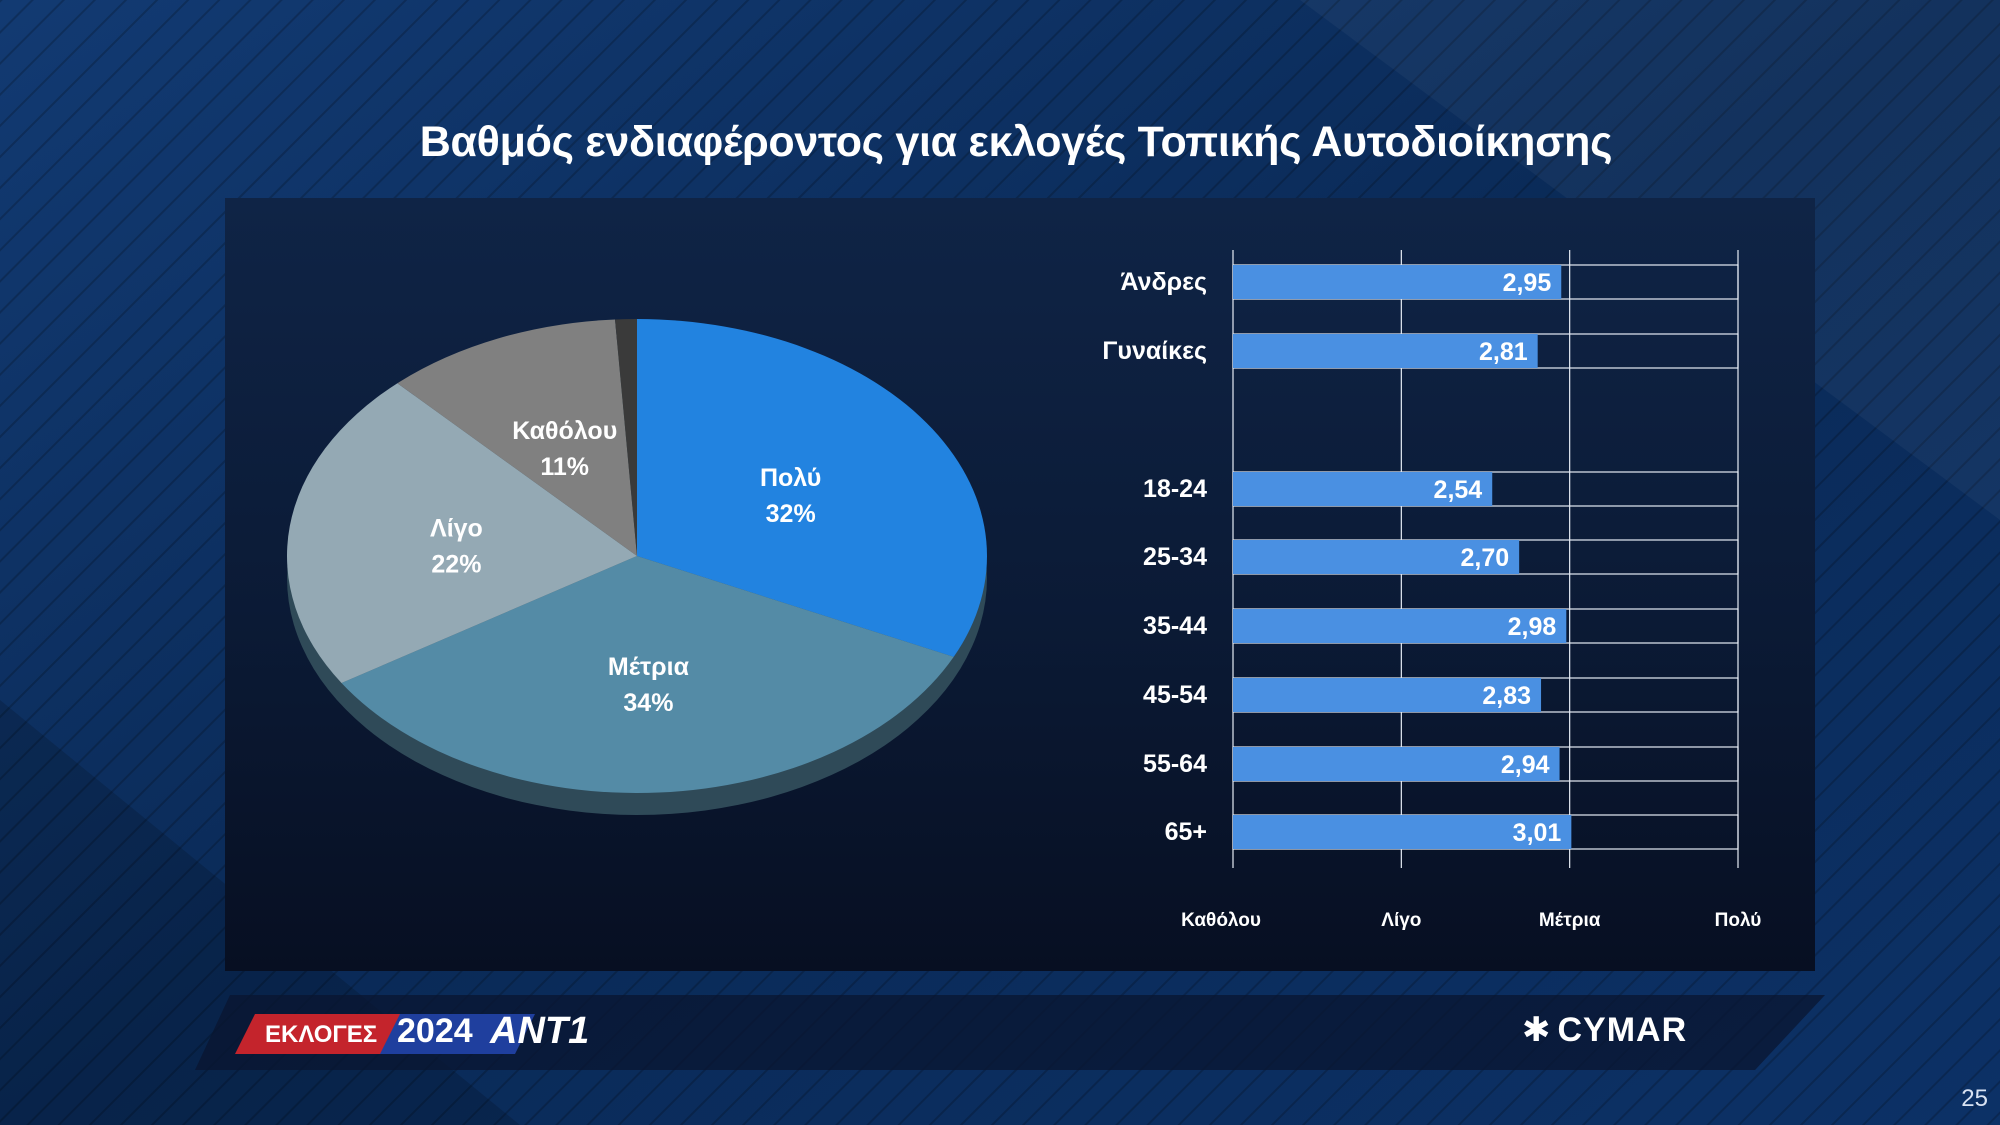 This screenshot has height=1125, width=2000. I want to click on category-label-4: 35-44, so click(1175, 626).